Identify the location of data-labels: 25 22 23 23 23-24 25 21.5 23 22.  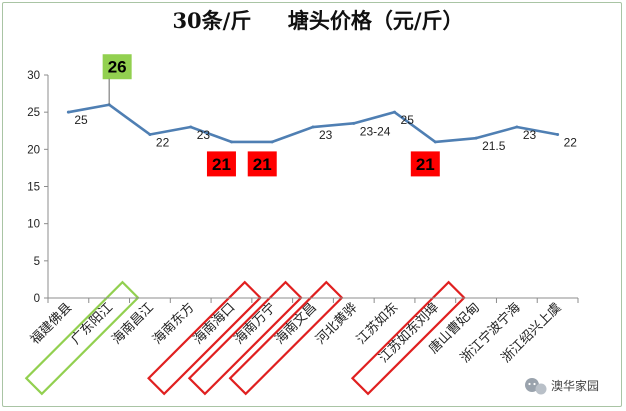
(325, 133).